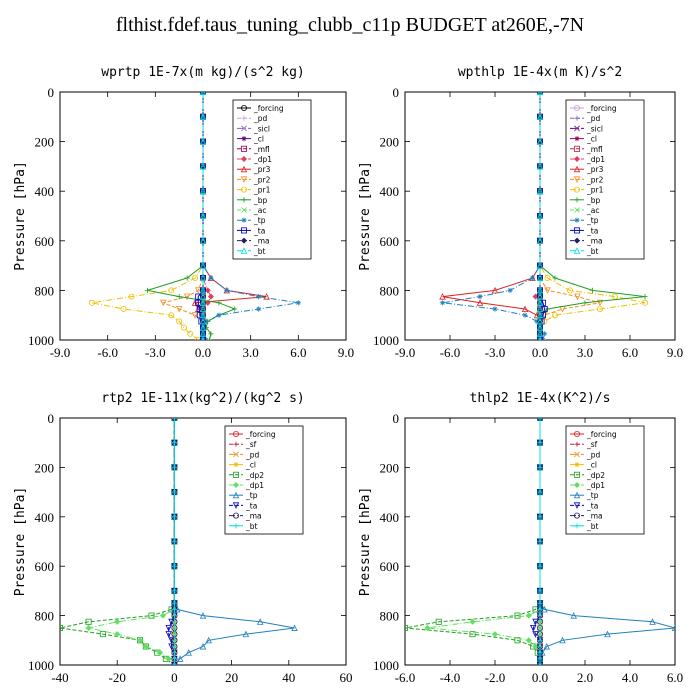  I want to click on legend-label: _ma, so click(594, 241).